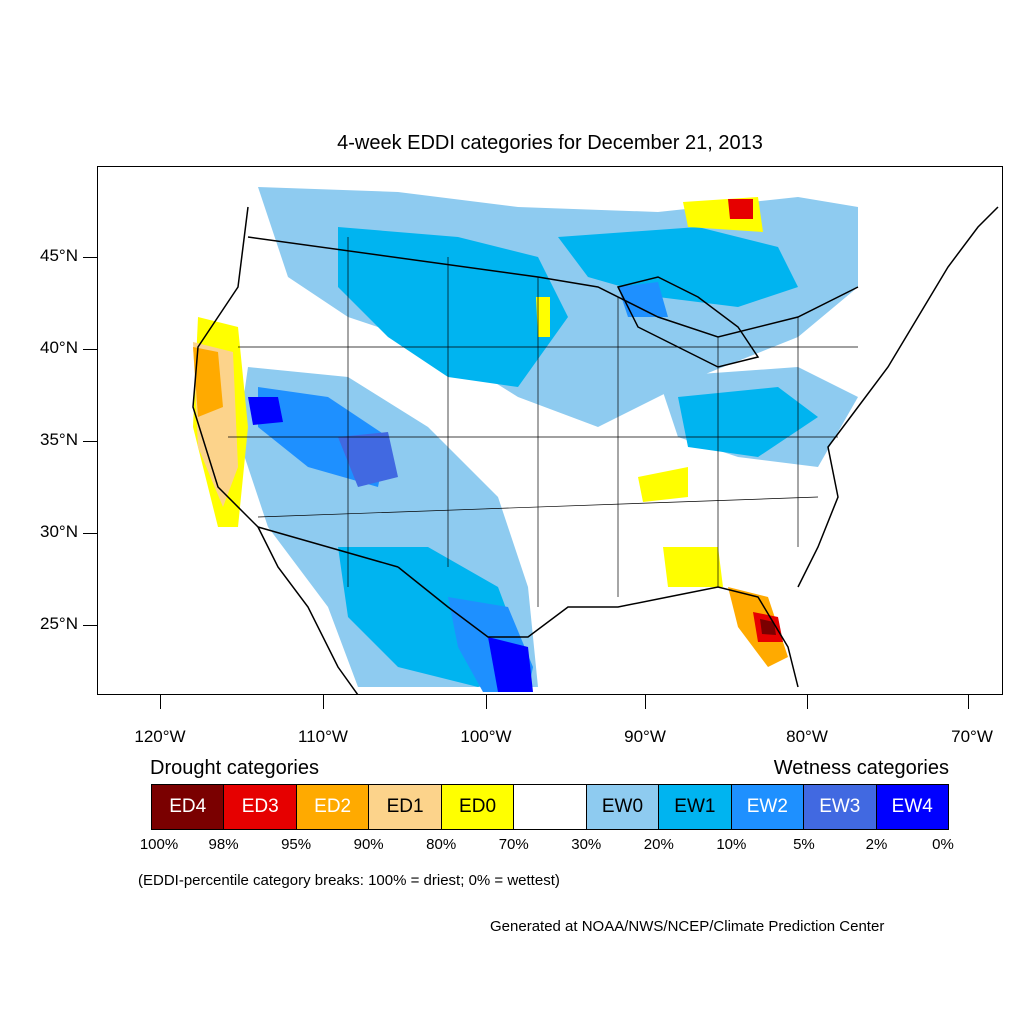 The image size is (1024, 1024). What do you see at coordinates (59, 439) in the screenshot?
I see `lat-label-35n: 35°N` at bounding box center [59, 439].